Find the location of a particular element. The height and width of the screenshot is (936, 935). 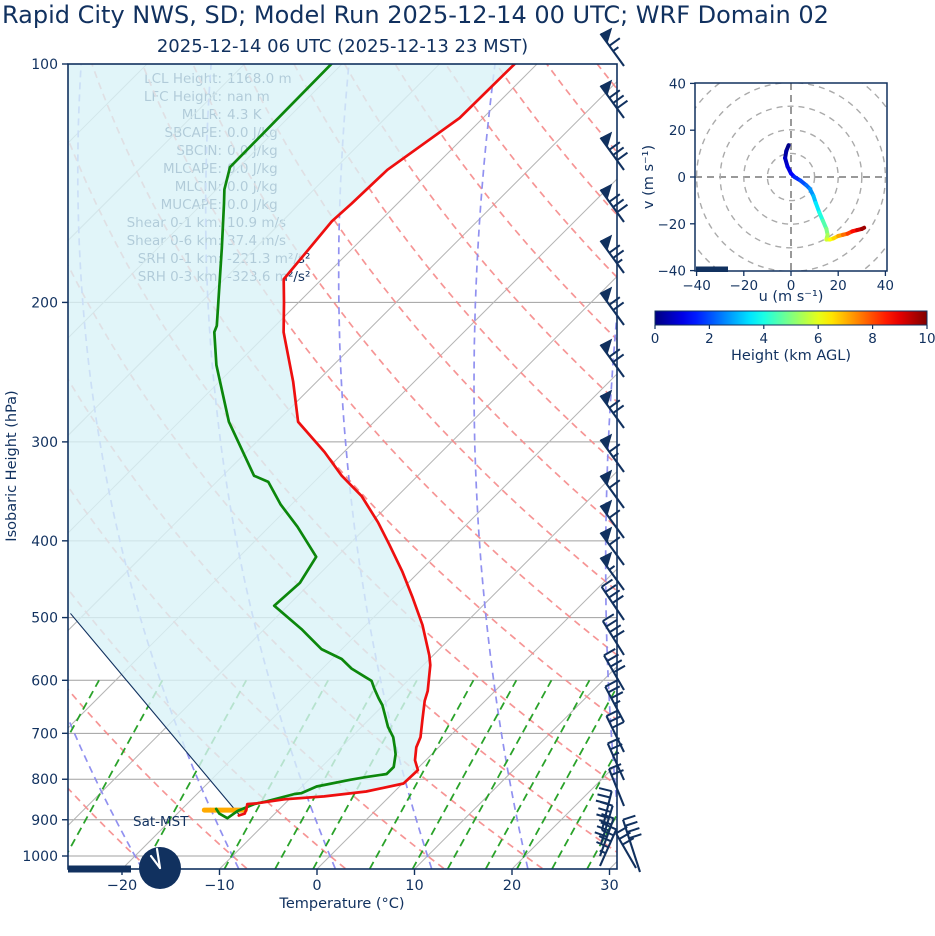

hodograph-yaxis-title: v (m s⁻¹) is located at coordinates (649, 177).